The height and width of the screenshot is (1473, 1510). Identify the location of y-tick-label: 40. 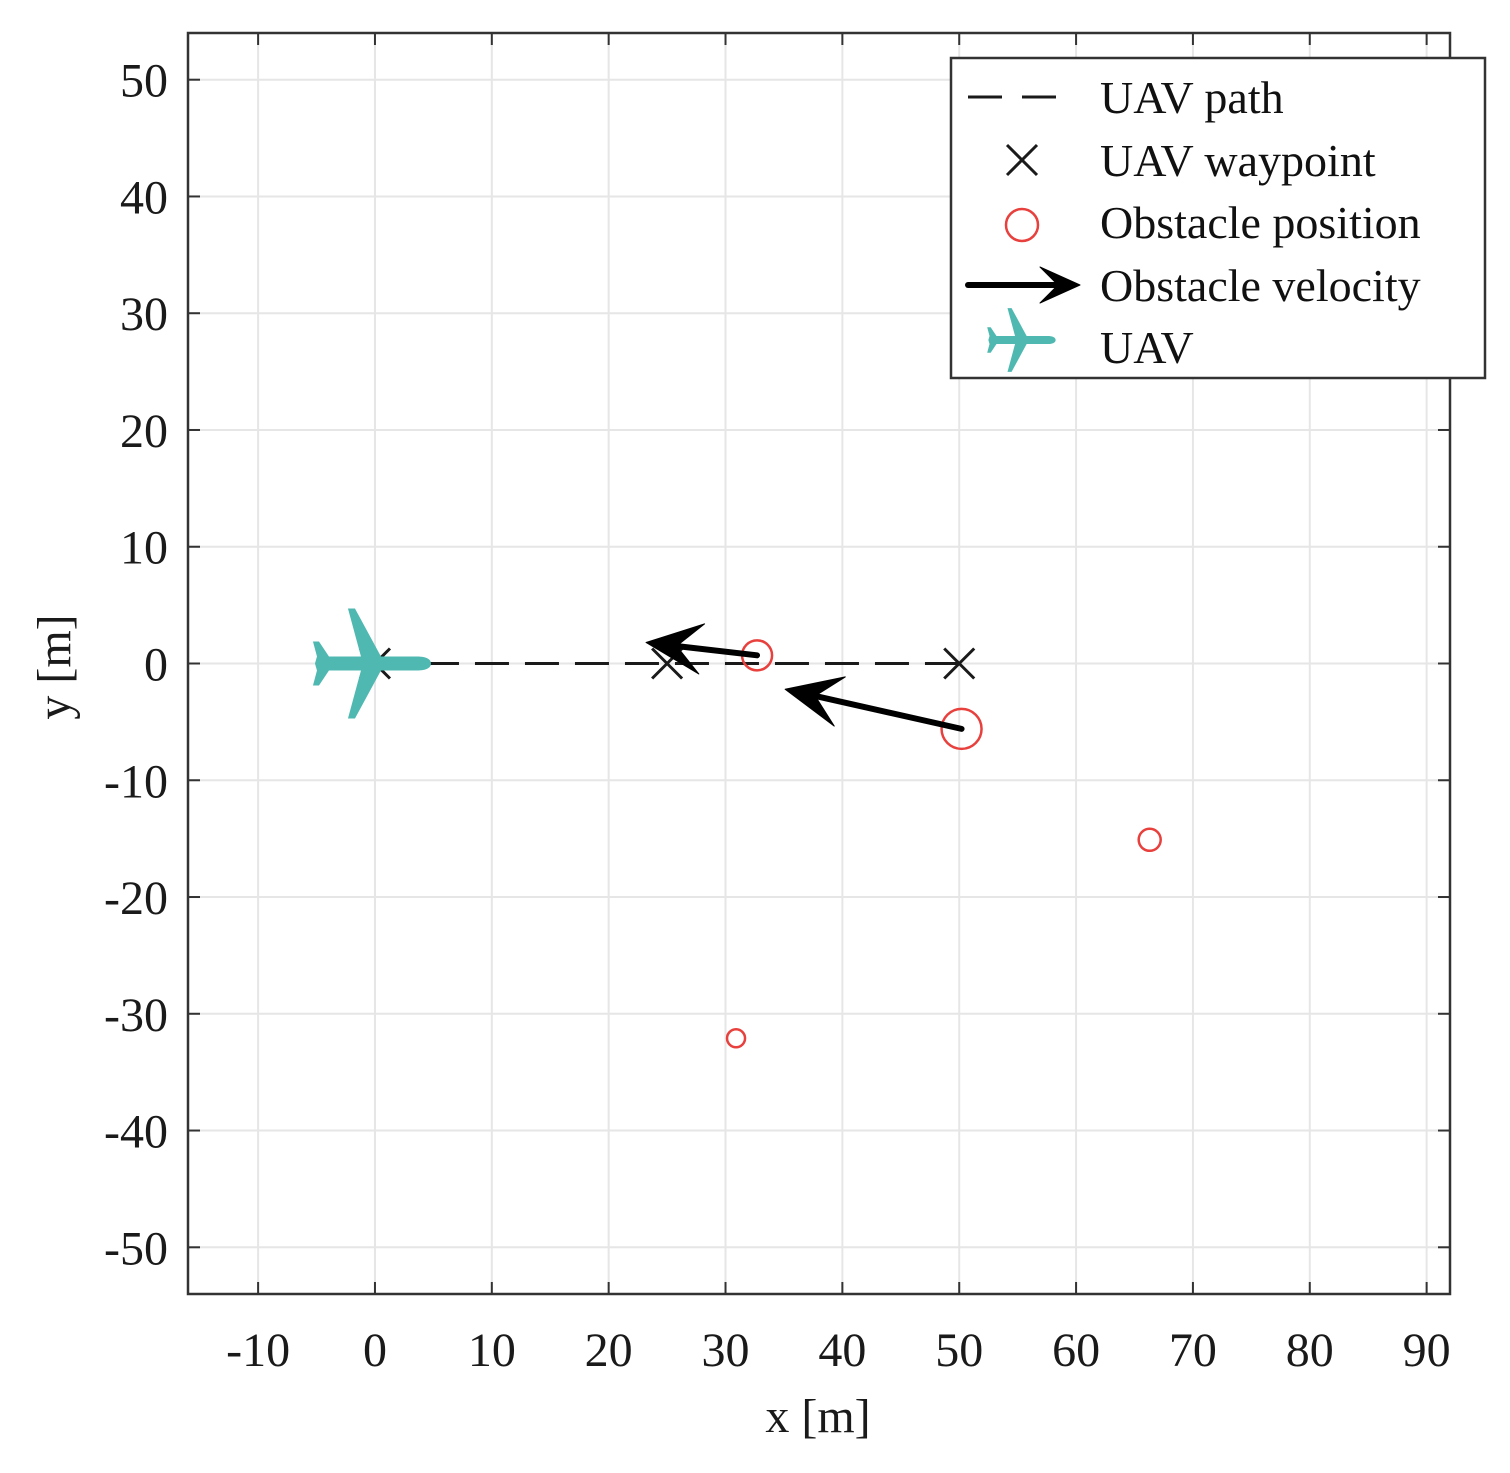
(144, 197).